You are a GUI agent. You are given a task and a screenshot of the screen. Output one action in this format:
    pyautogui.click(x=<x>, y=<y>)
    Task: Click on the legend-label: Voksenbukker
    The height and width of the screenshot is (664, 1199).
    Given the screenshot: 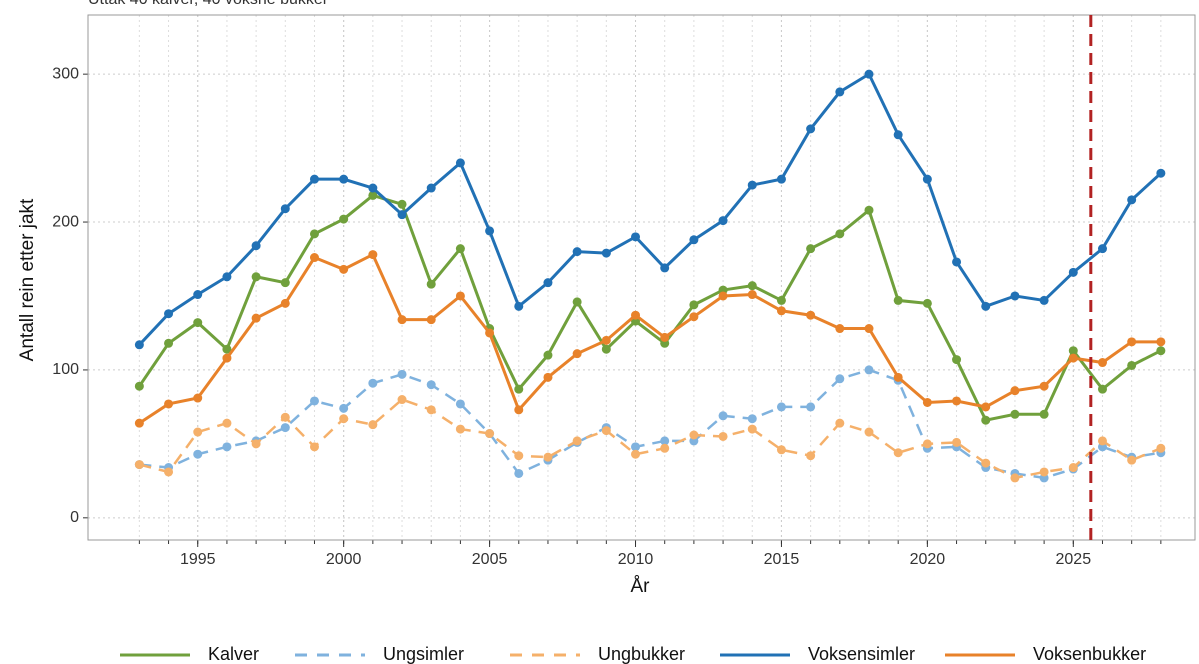 What is the action you would take?
    pyautogui.click(x=1089, y=654)
    